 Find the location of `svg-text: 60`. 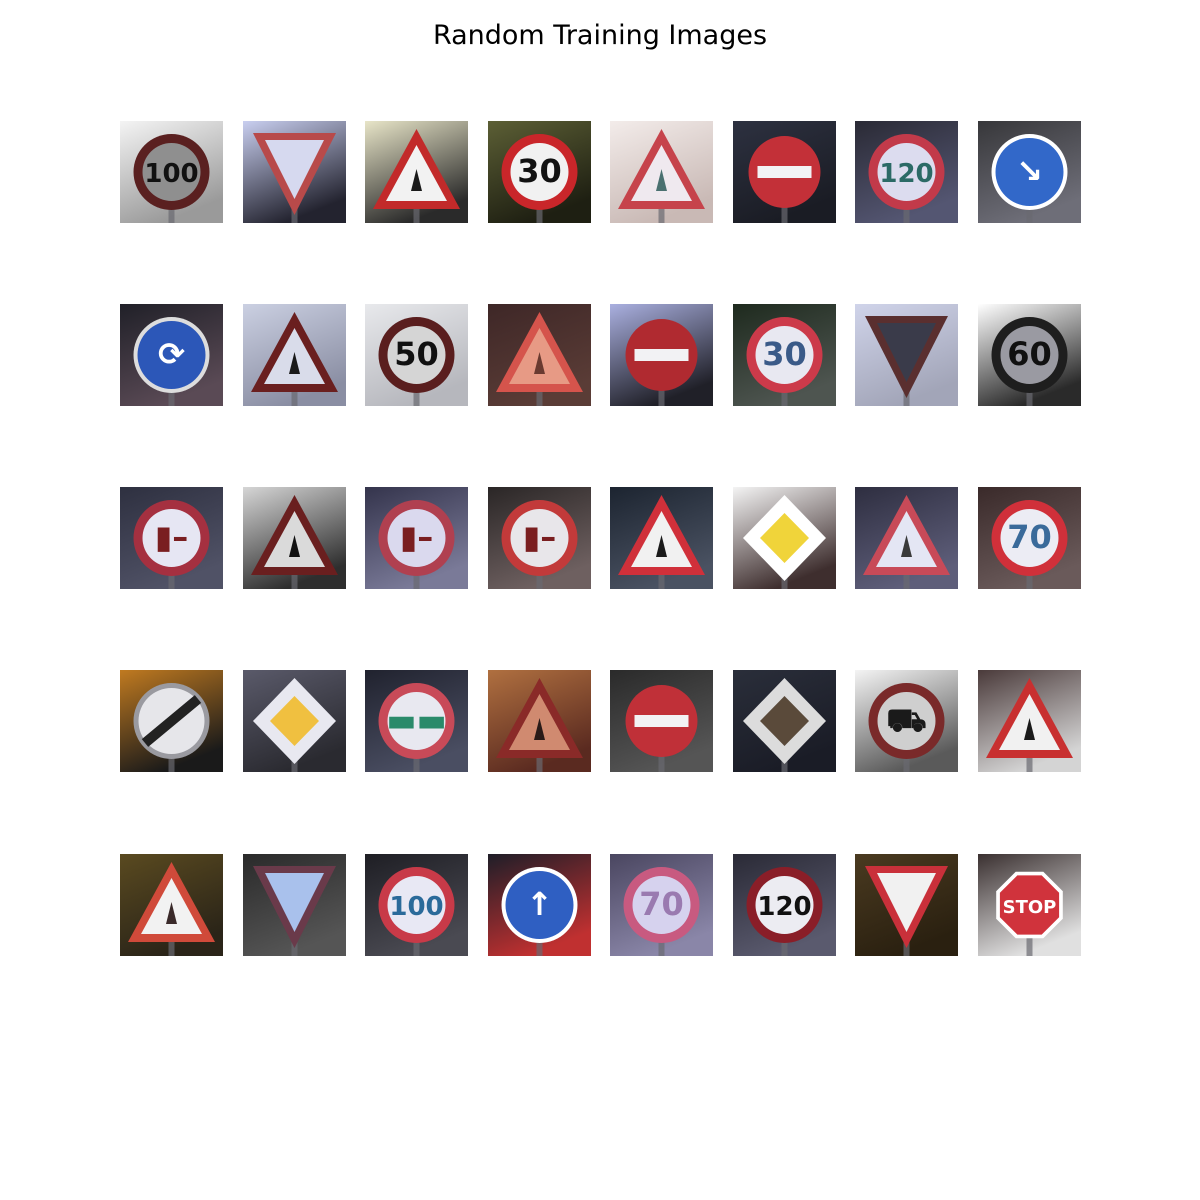

svg-text: 60 is located at coordinates (1029, 354).